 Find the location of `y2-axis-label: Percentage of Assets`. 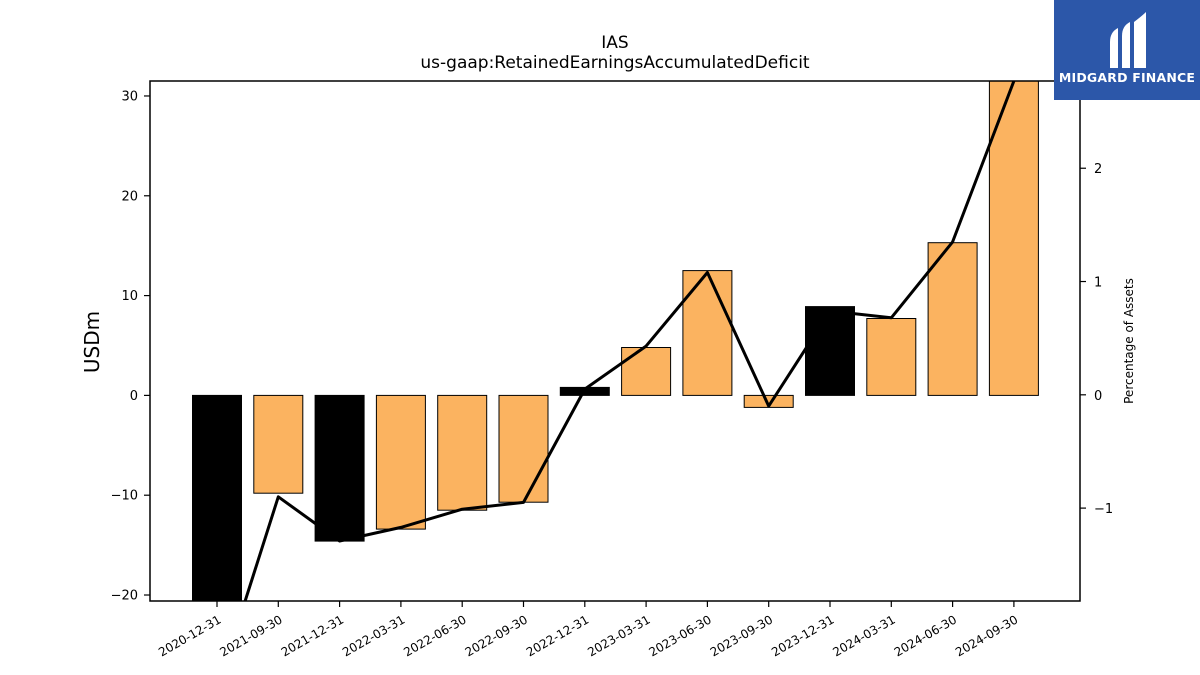

y2-axis-label: Percentage of Assets is located at coordinates (1129, 341).